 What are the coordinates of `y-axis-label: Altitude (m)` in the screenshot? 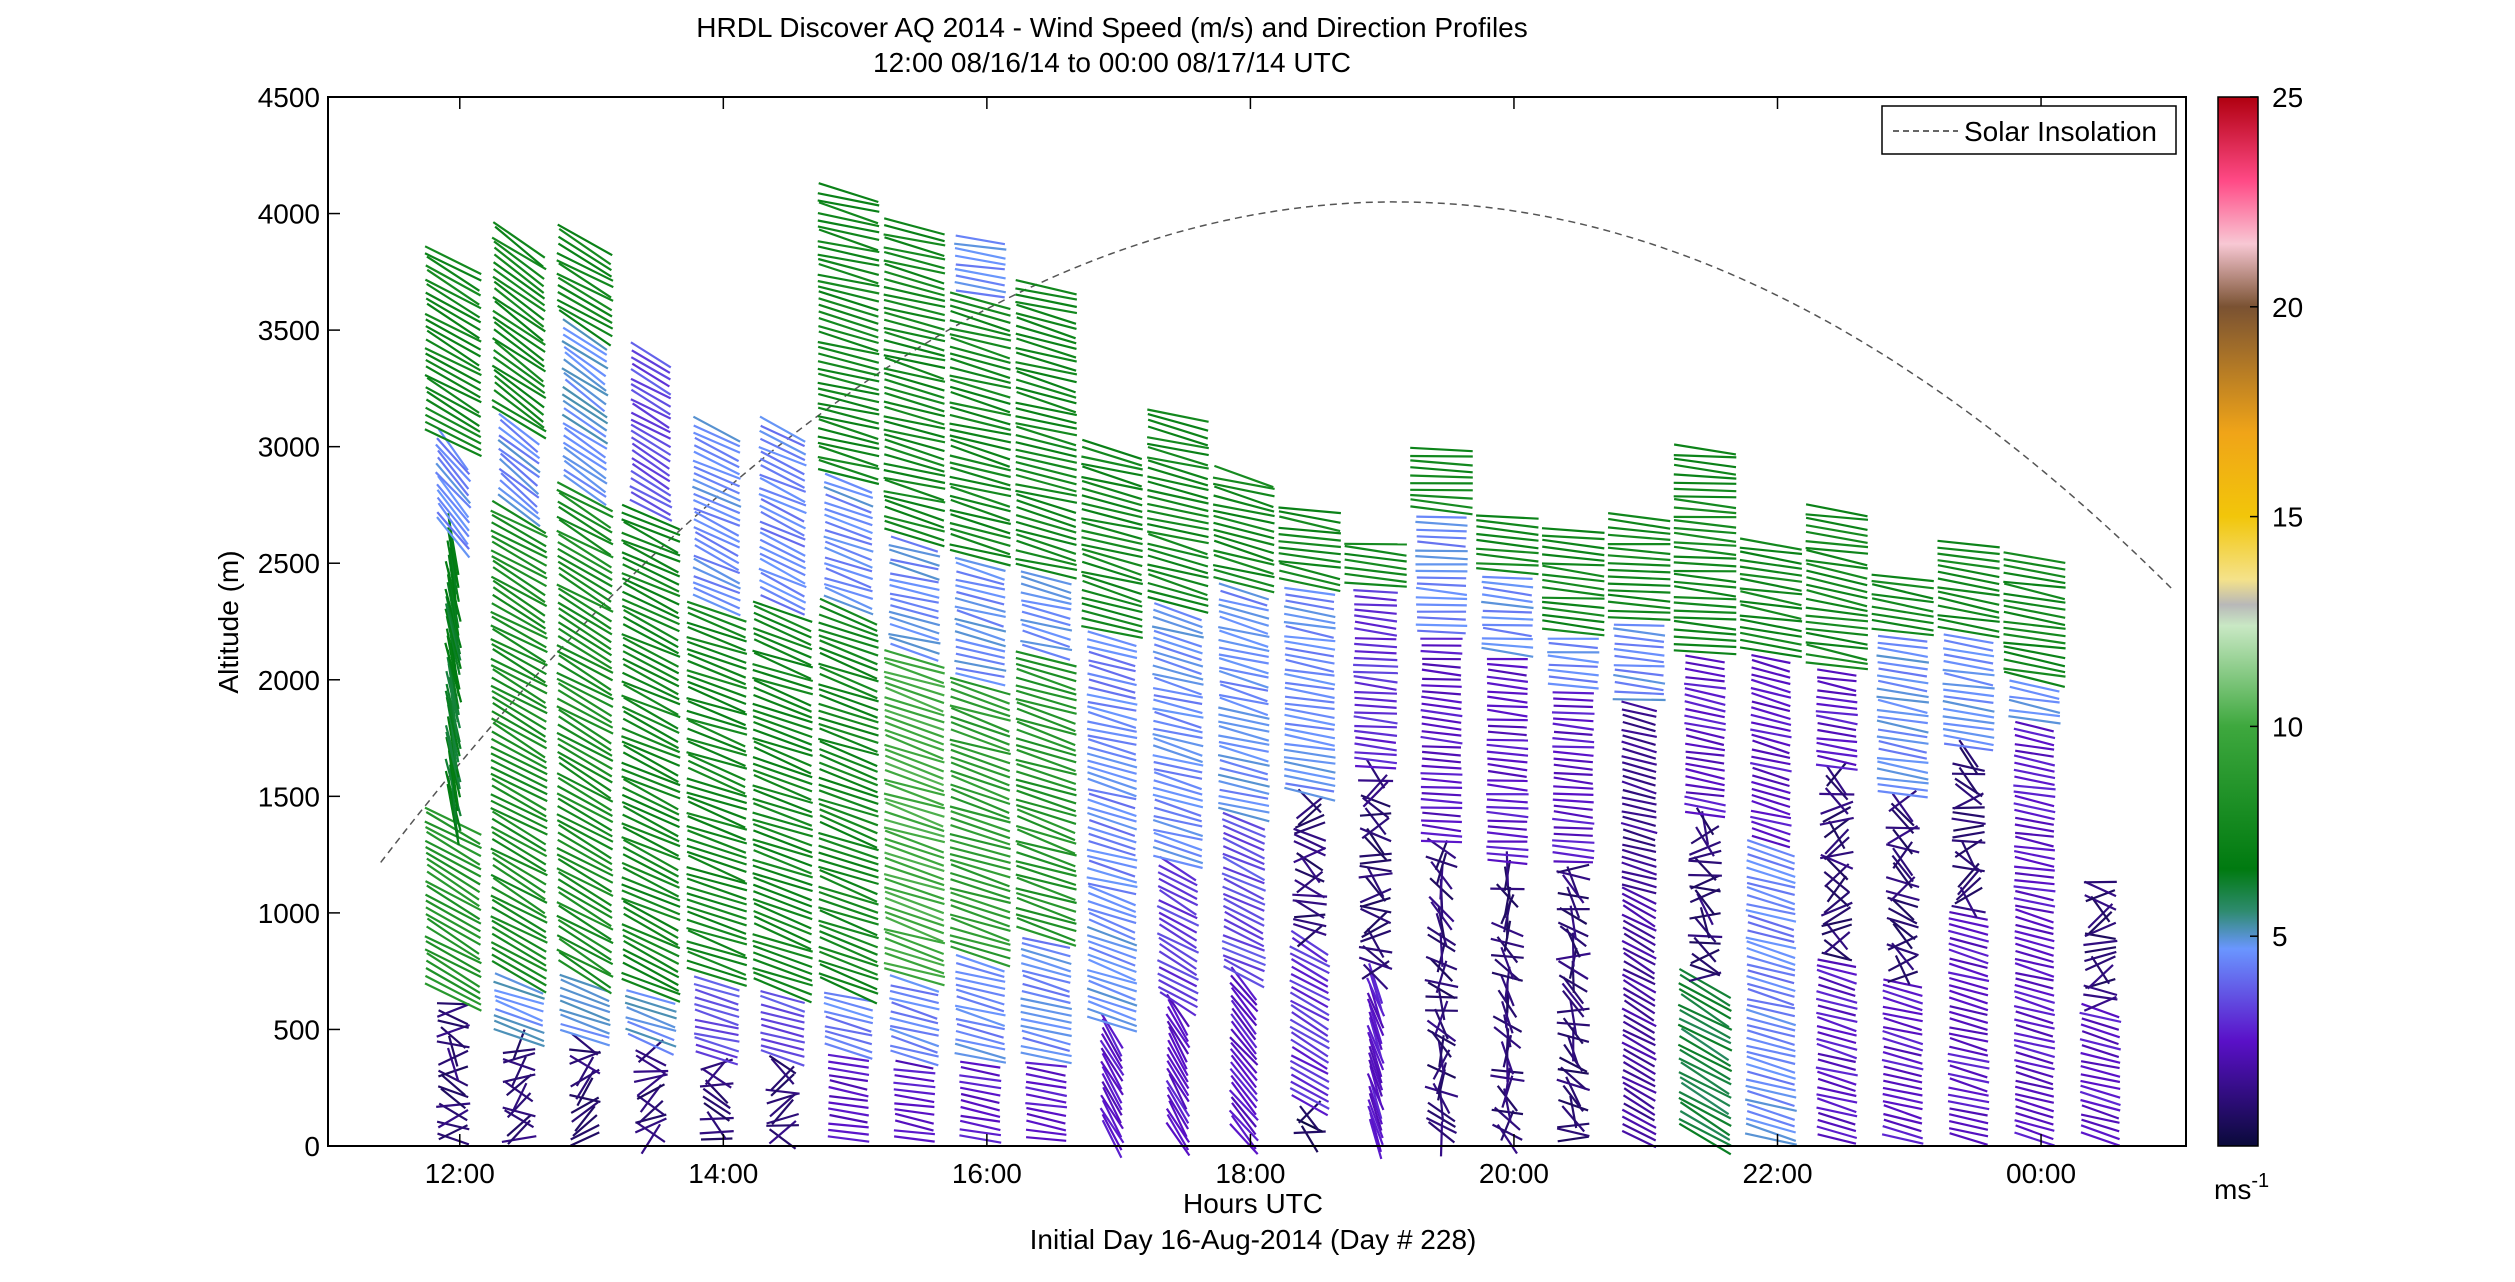 It's located at (228, 621).